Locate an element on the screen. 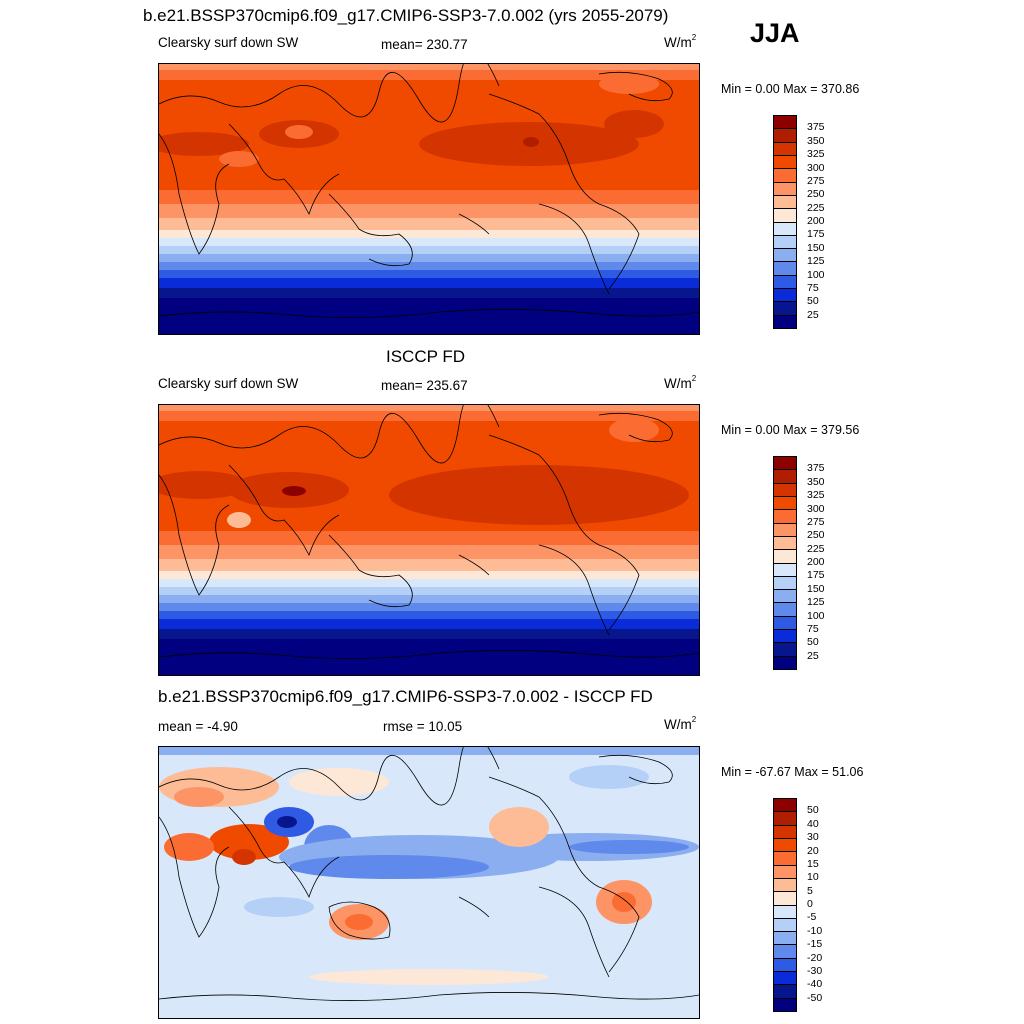 This screenshot has height=1024, width=1024. panel-3-units: W/m2 is located at coordinates (680, 723).